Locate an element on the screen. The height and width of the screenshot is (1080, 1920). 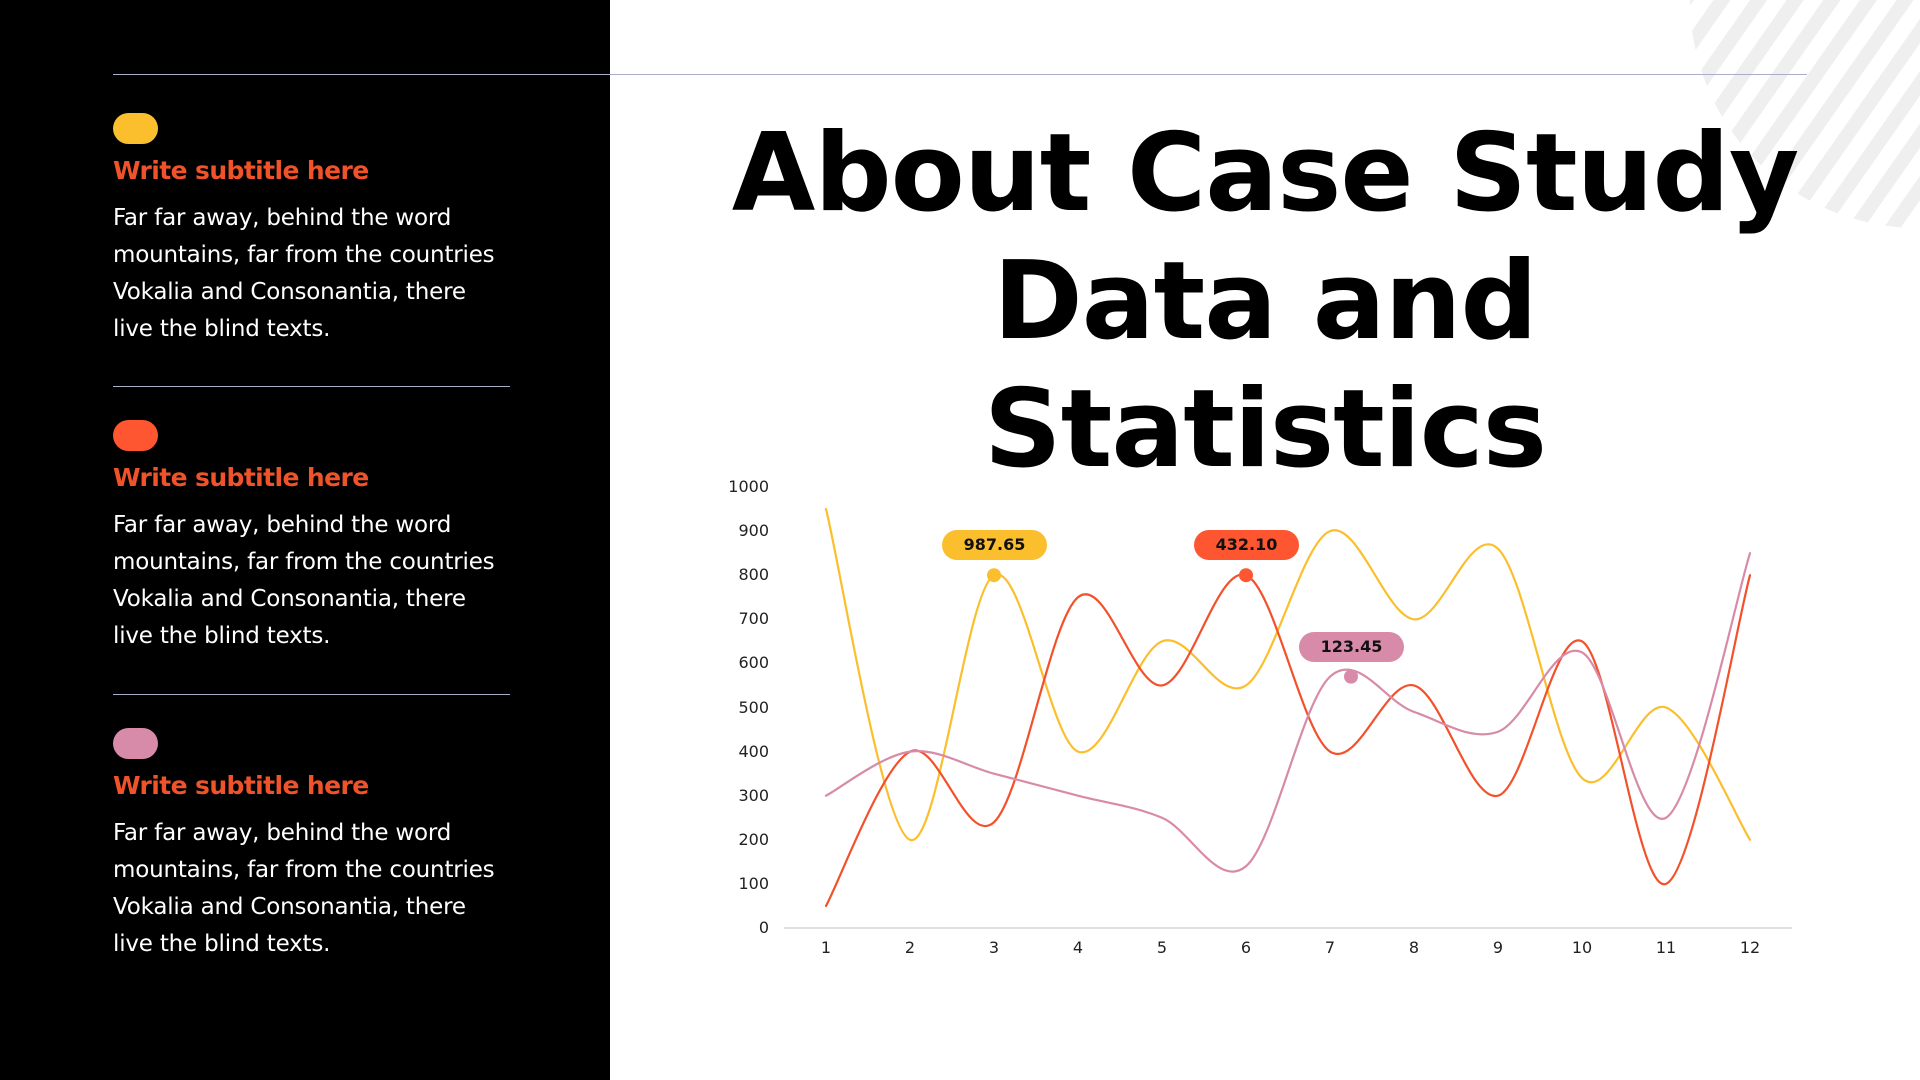
x-axis-tick-label: 7 is located at coordinates (1330, 947).